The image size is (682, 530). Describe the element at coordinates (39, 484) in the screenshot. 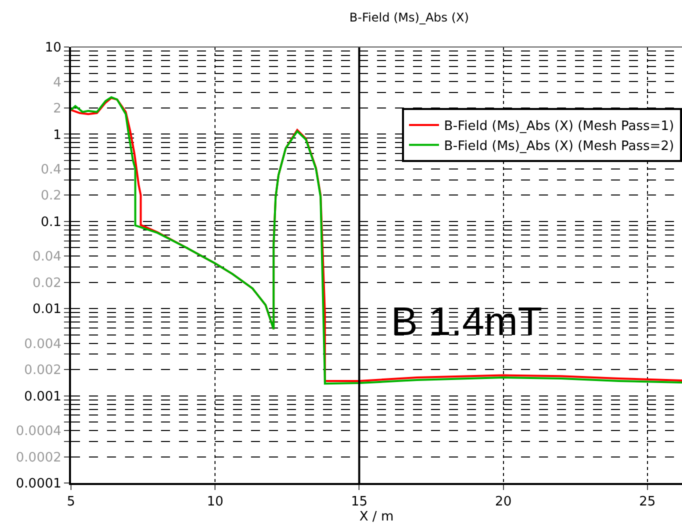

I see `y-tick-label: 0.0001` at that location.